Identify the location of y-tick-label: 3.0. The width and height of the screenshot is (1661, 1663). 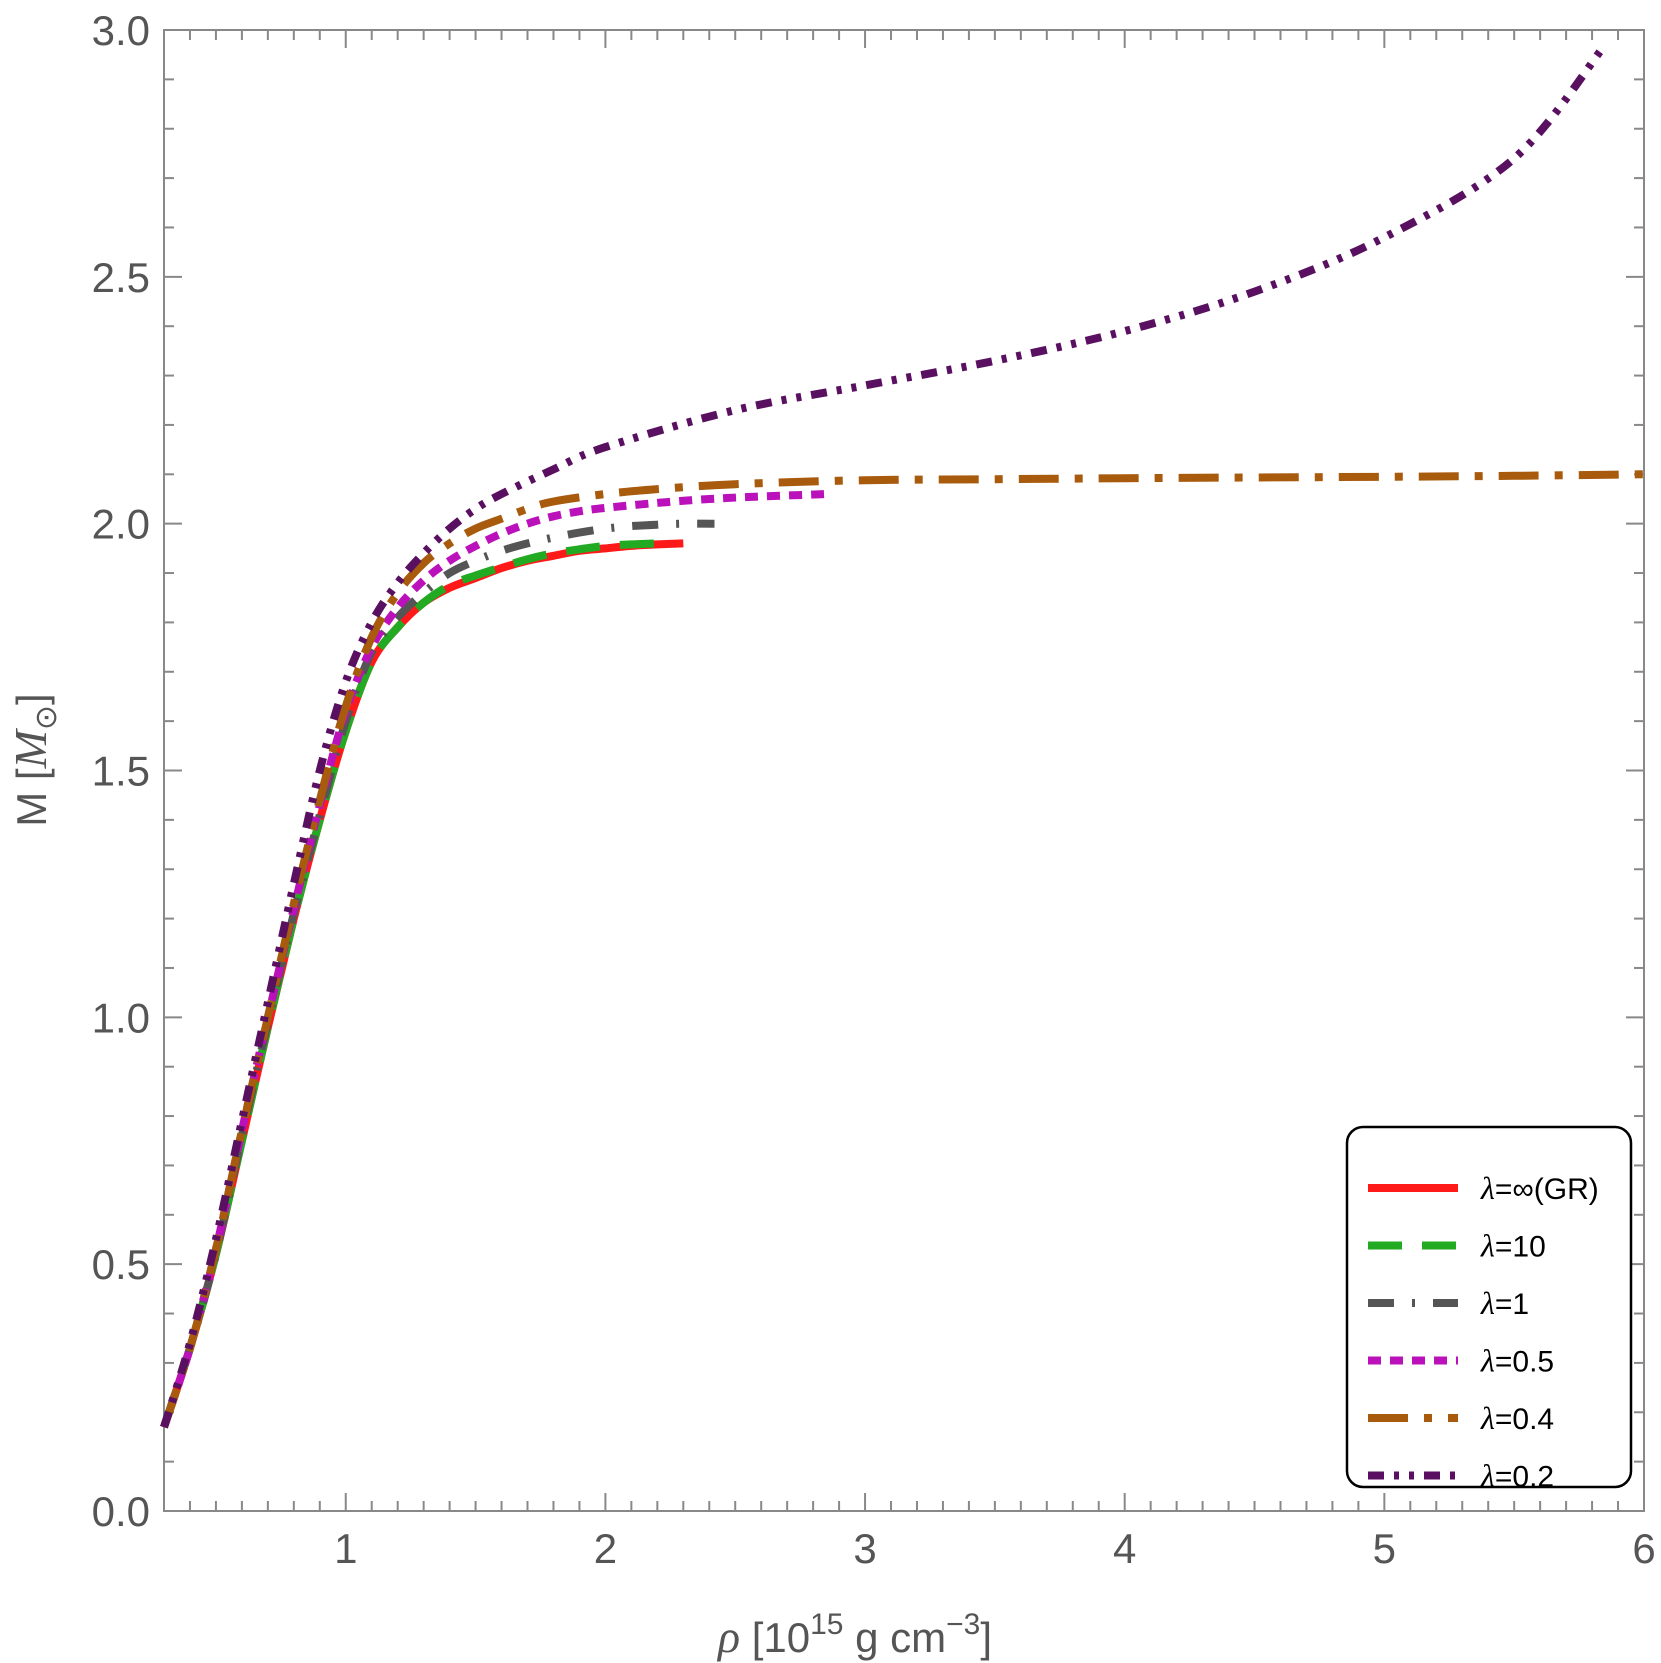
(121, 30).